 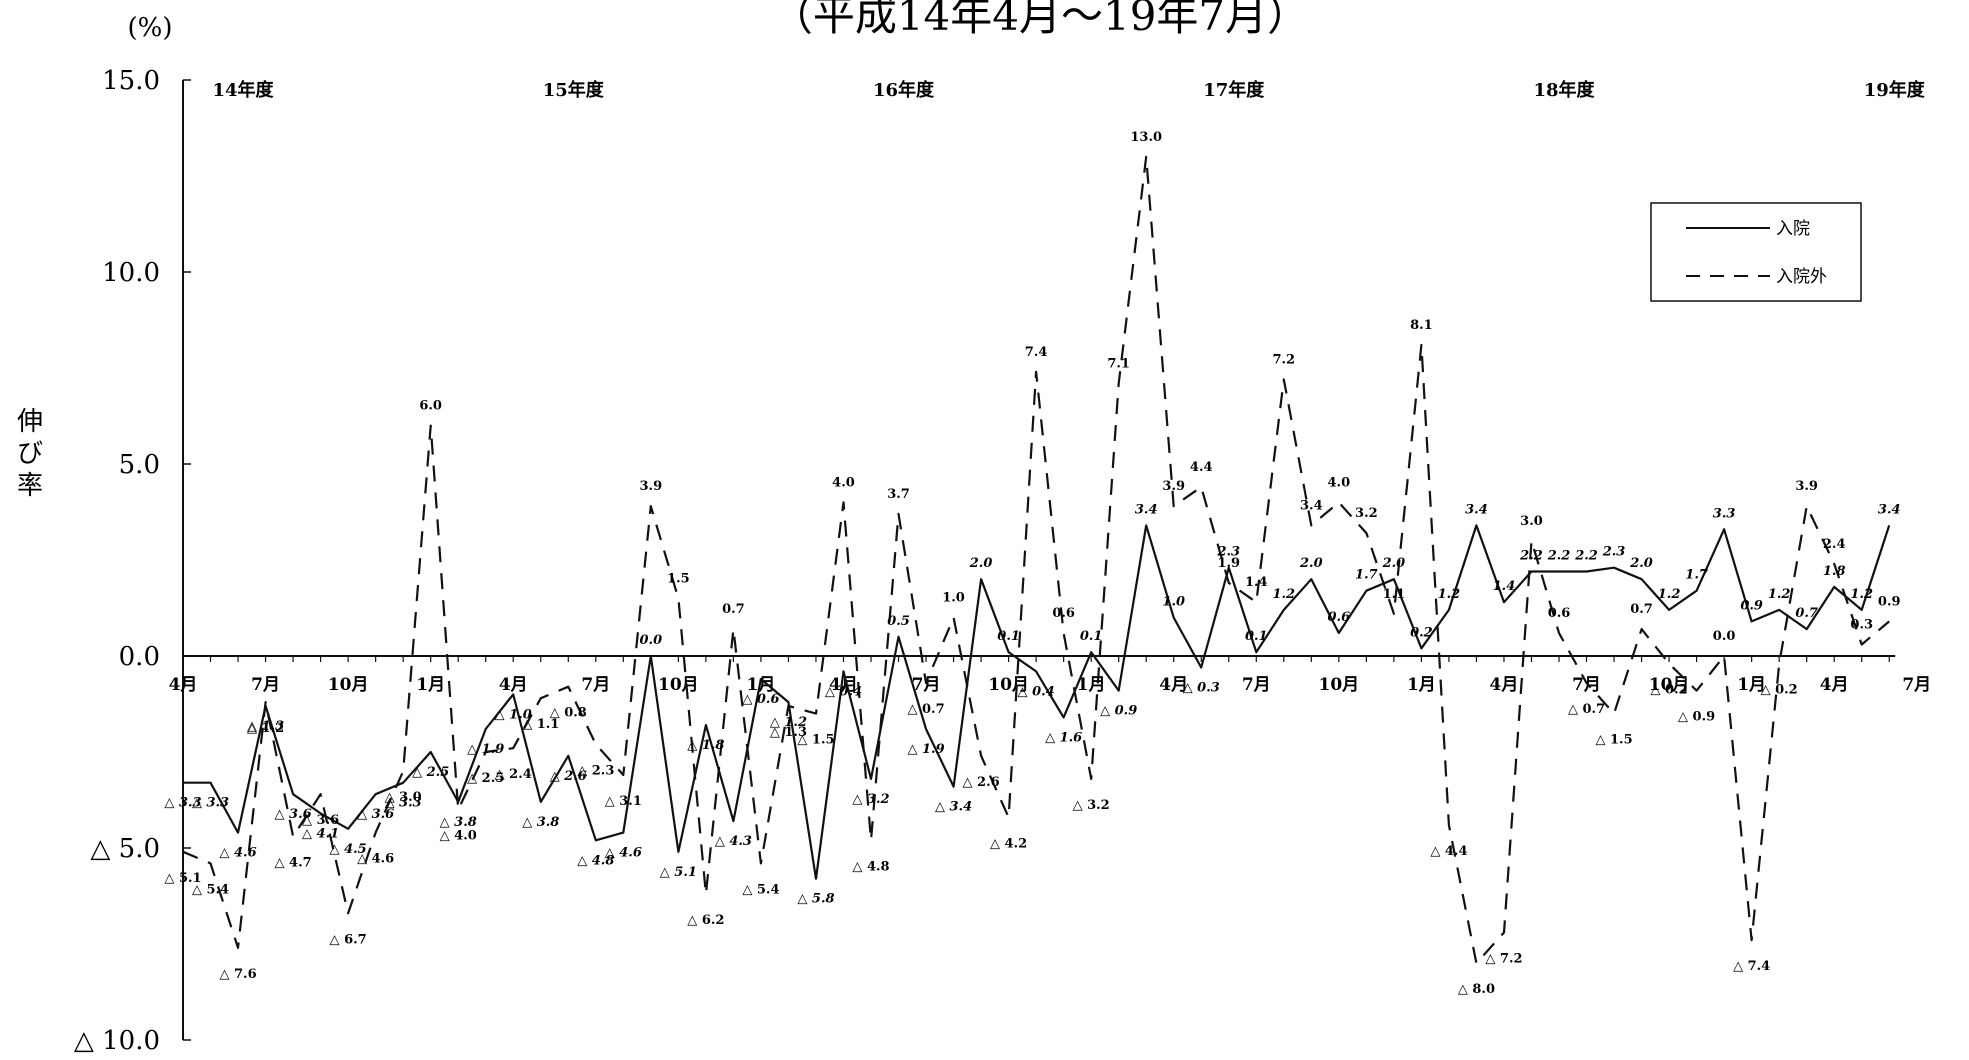 I want to click on data-label-outpatient: △ 0.2, so click(x=1669, y=690).